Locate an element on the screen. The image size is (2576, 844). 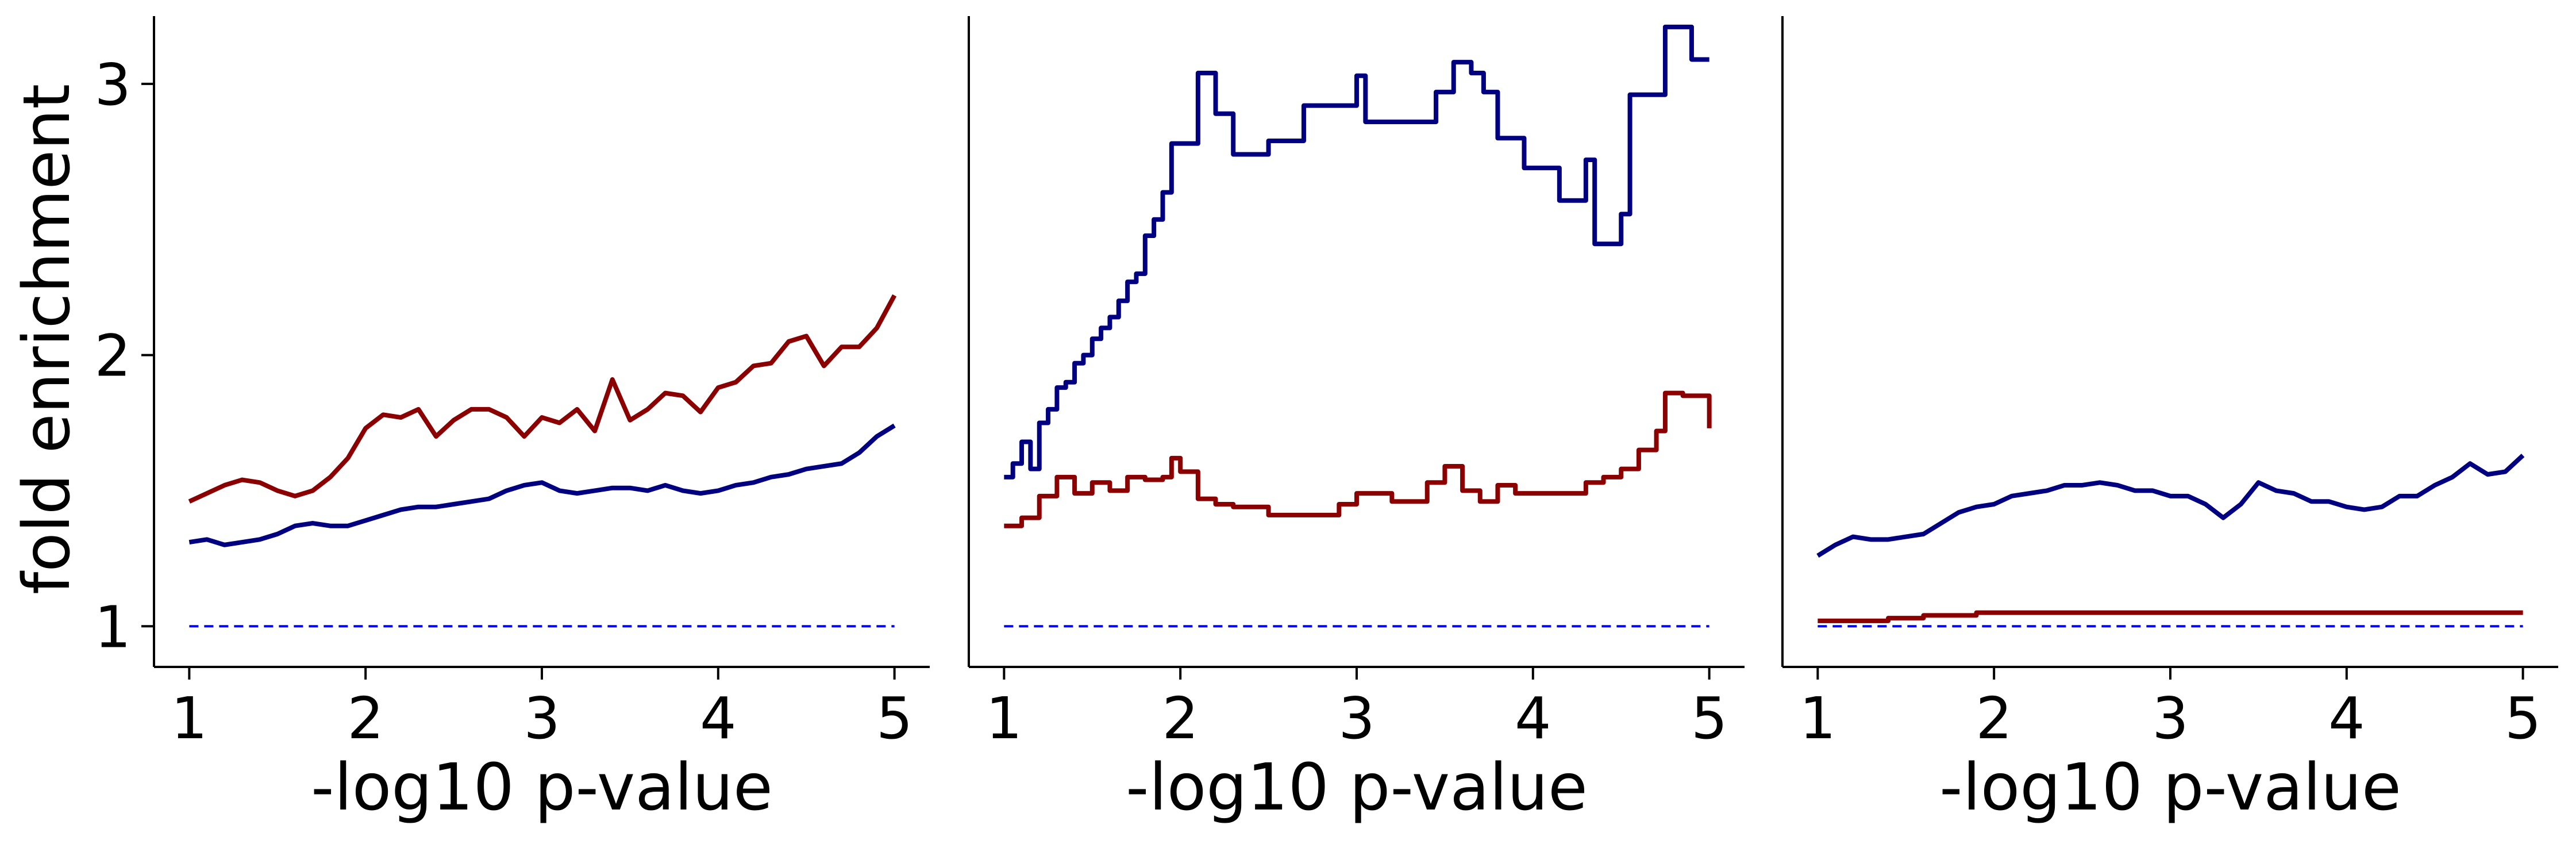
y-axis-title: fold enrichment is located at coordinates (47, 339).